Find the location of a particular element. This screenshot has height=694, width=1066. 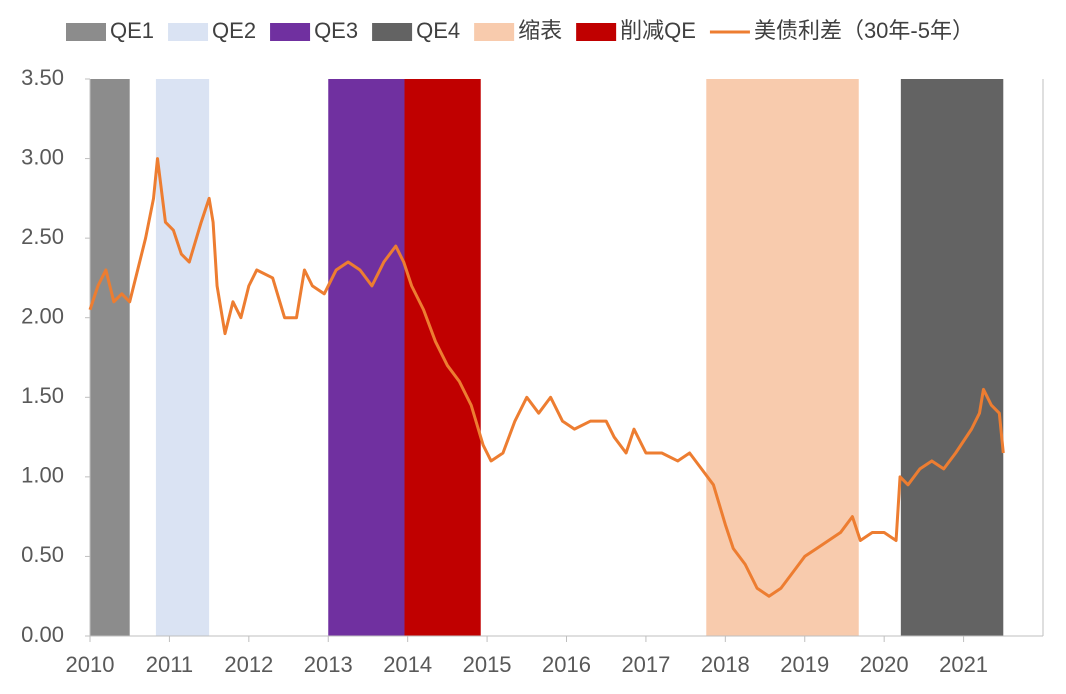

x-tick-label: 2012 is located at coordinates (248, 664).